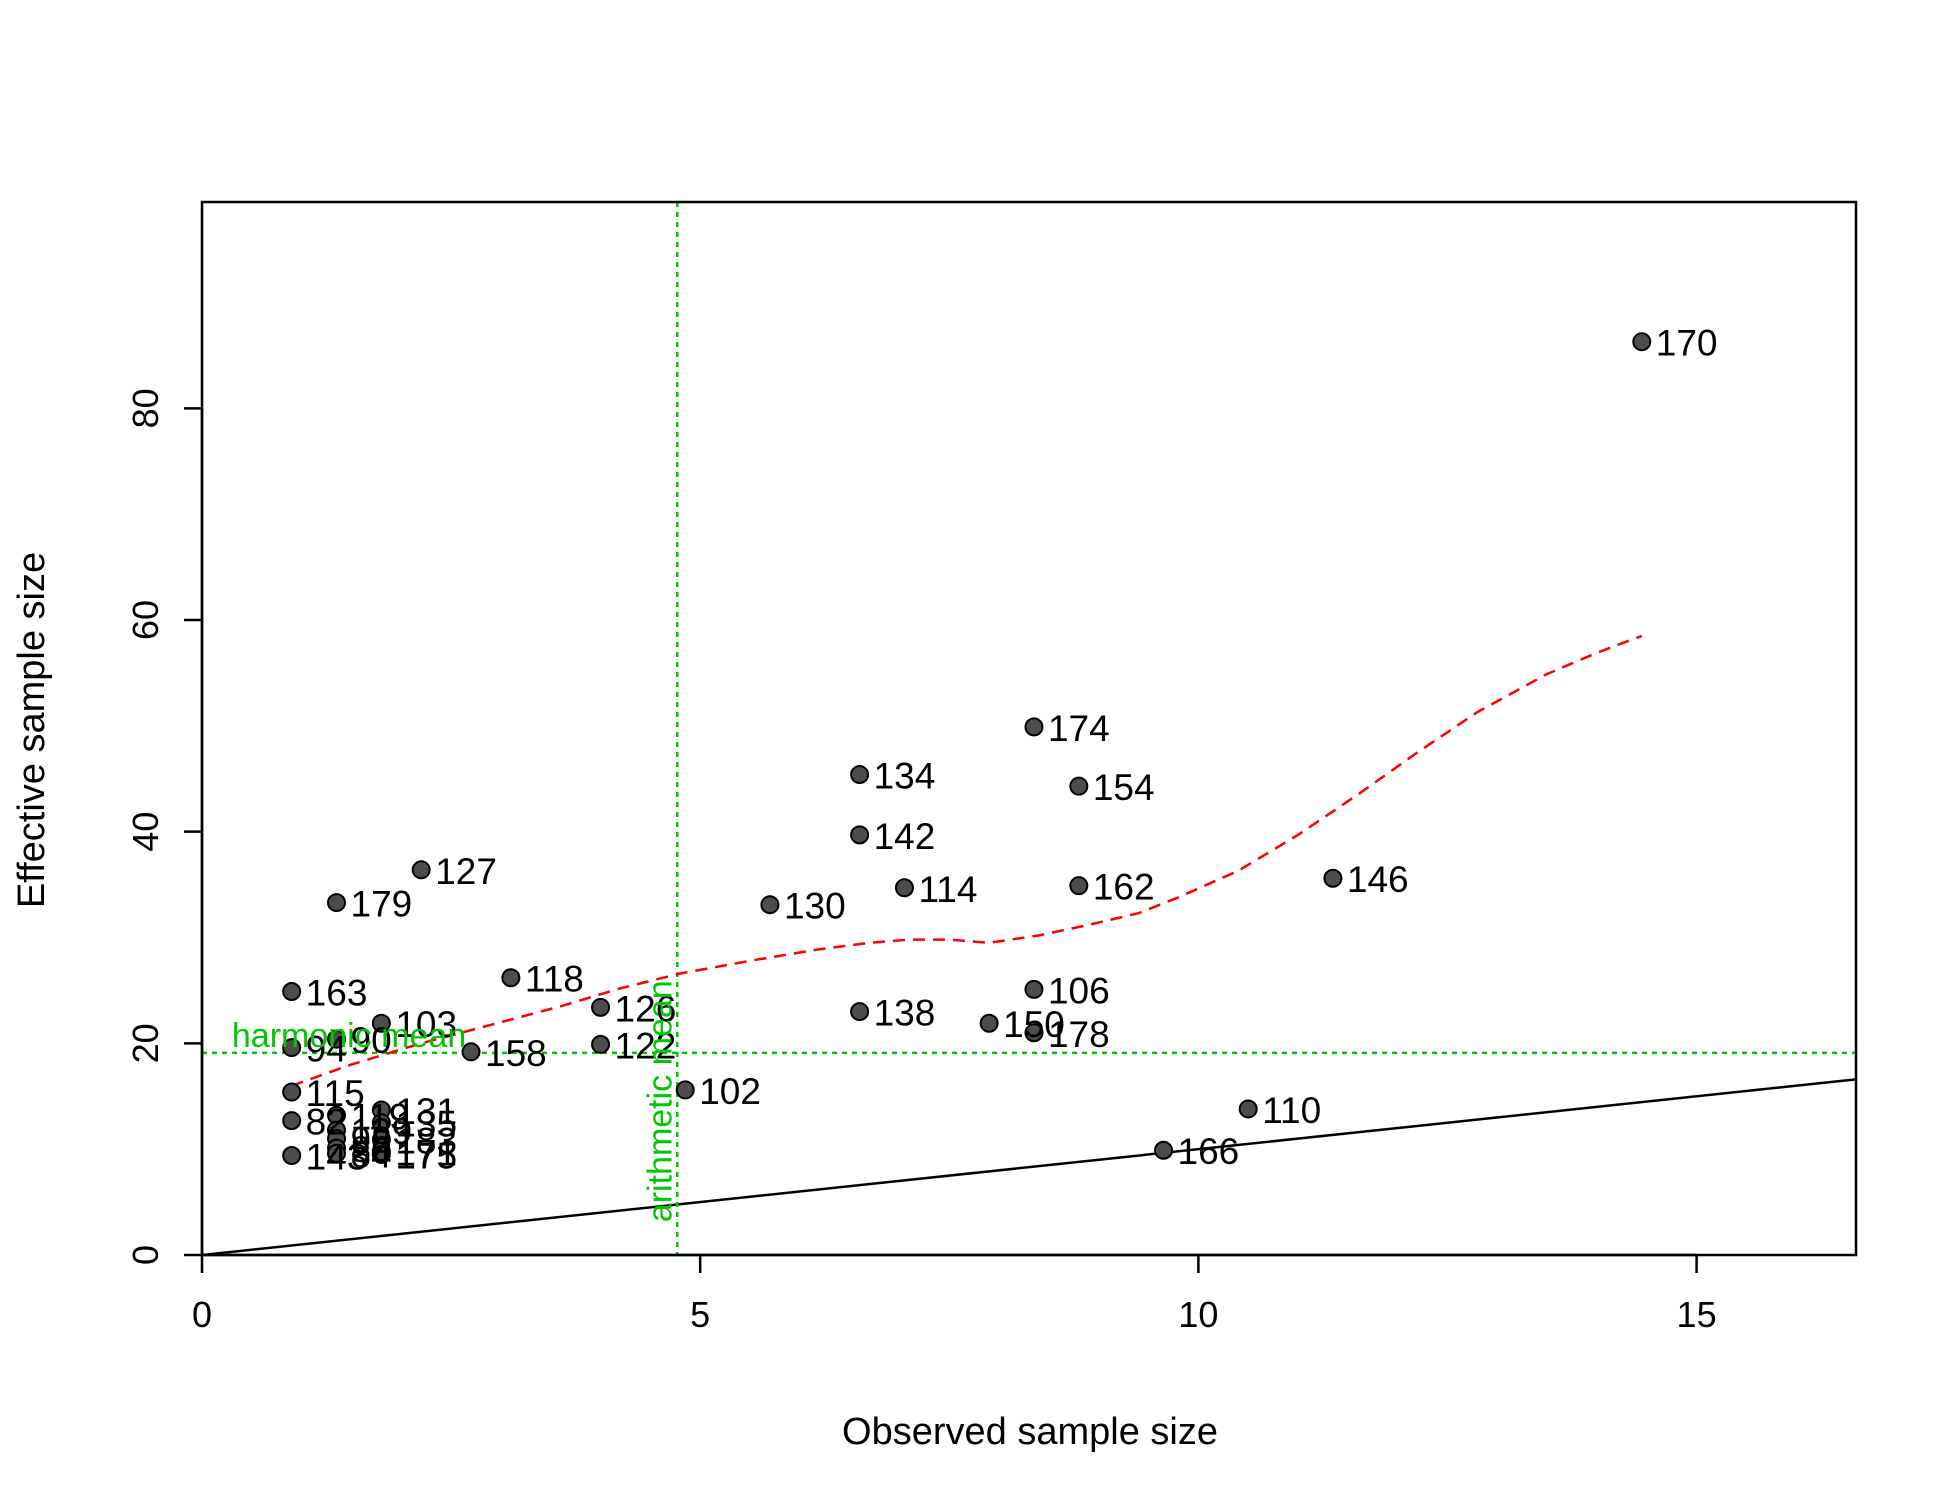 The width and height of the screenshot is (1950, 1500). I want to click on harmonic-mean-label: harmonic mean, so click(349, 1036).